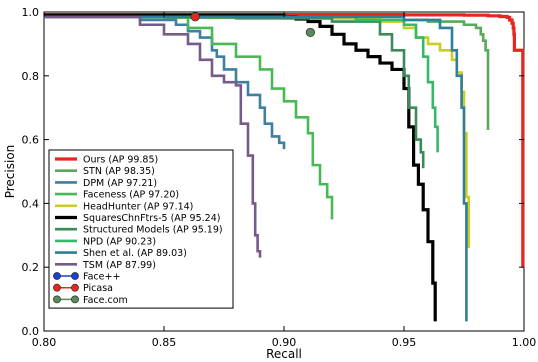  What do you see at coordinates (31, 76) in the screenshot?
I see `y-tick-label: 0.8` at bounding box center [31, 76].